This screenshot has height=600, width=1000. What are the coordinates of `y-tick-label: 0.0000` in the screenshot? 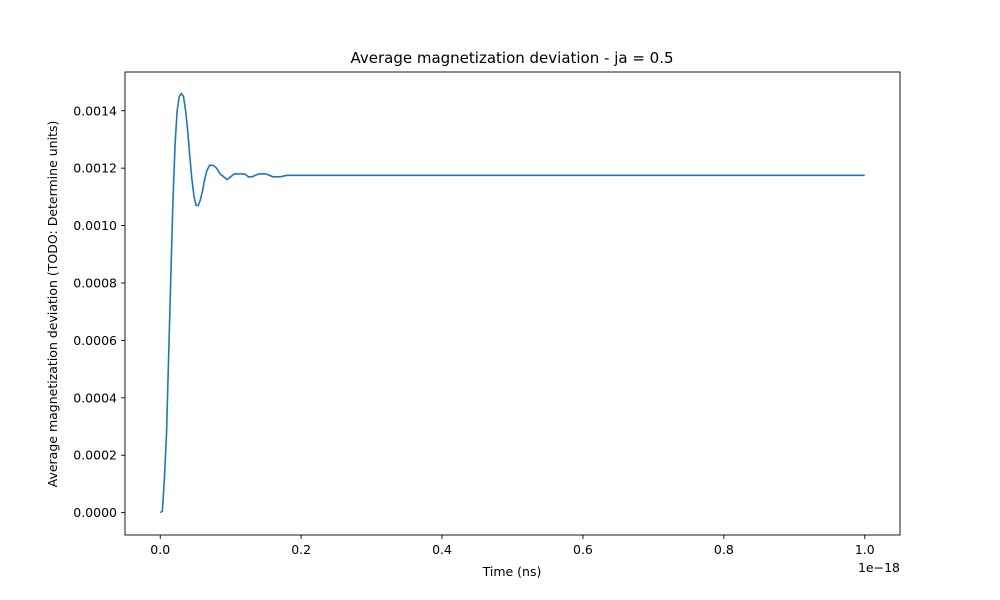 It's located at (95, 512).